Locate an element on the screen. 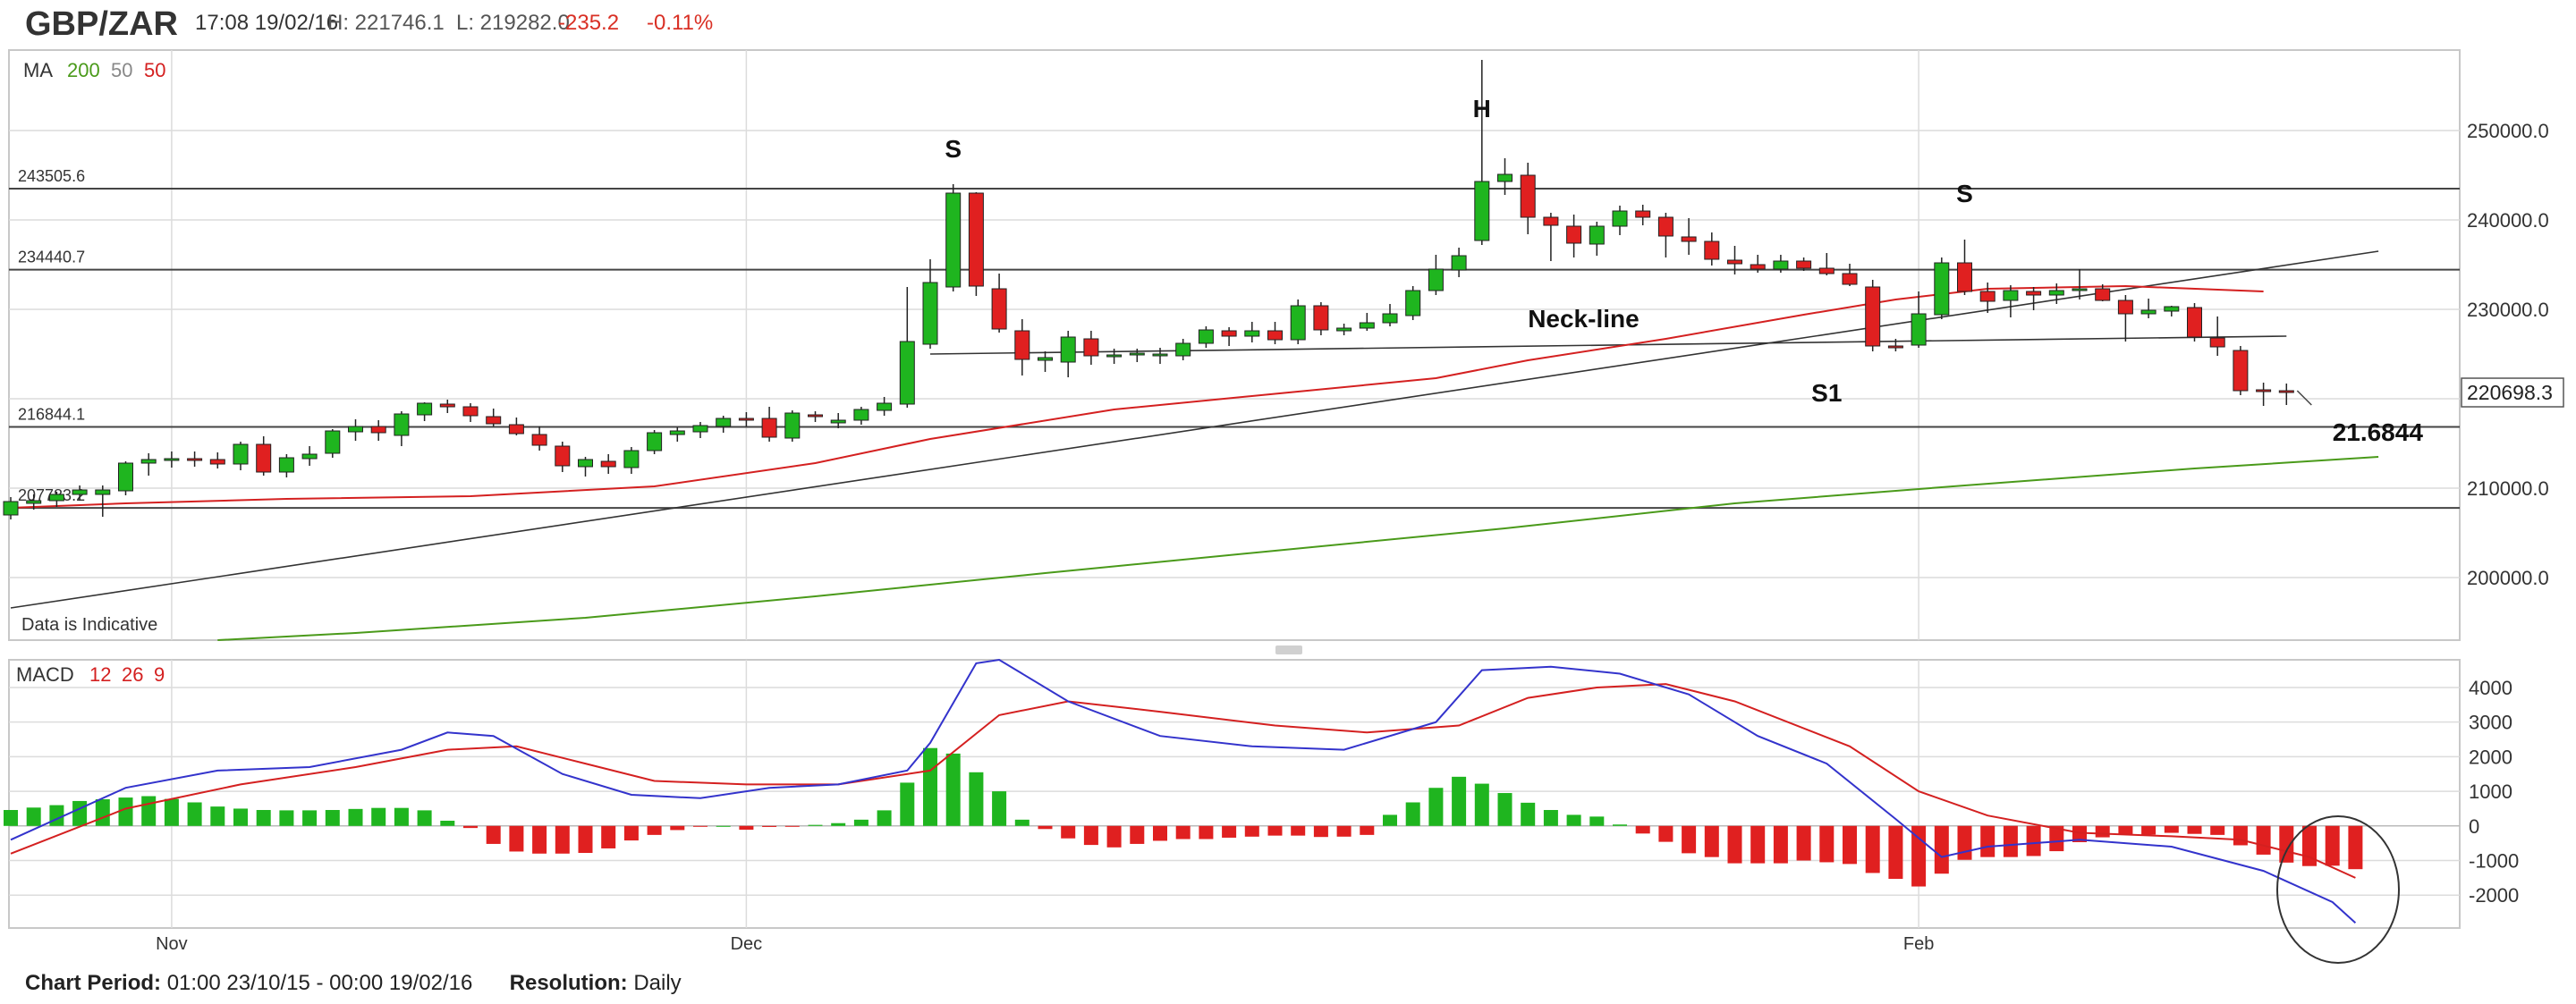  ma-label: MA is located at coordinates (38, 70).